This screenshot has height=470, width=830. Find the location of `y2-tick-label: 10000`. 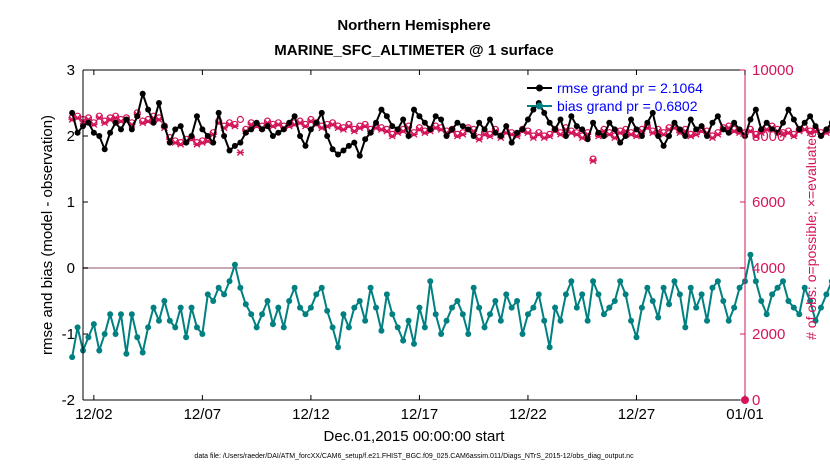

y2-tick-label: 10000 is located at coordinates (773, 70).